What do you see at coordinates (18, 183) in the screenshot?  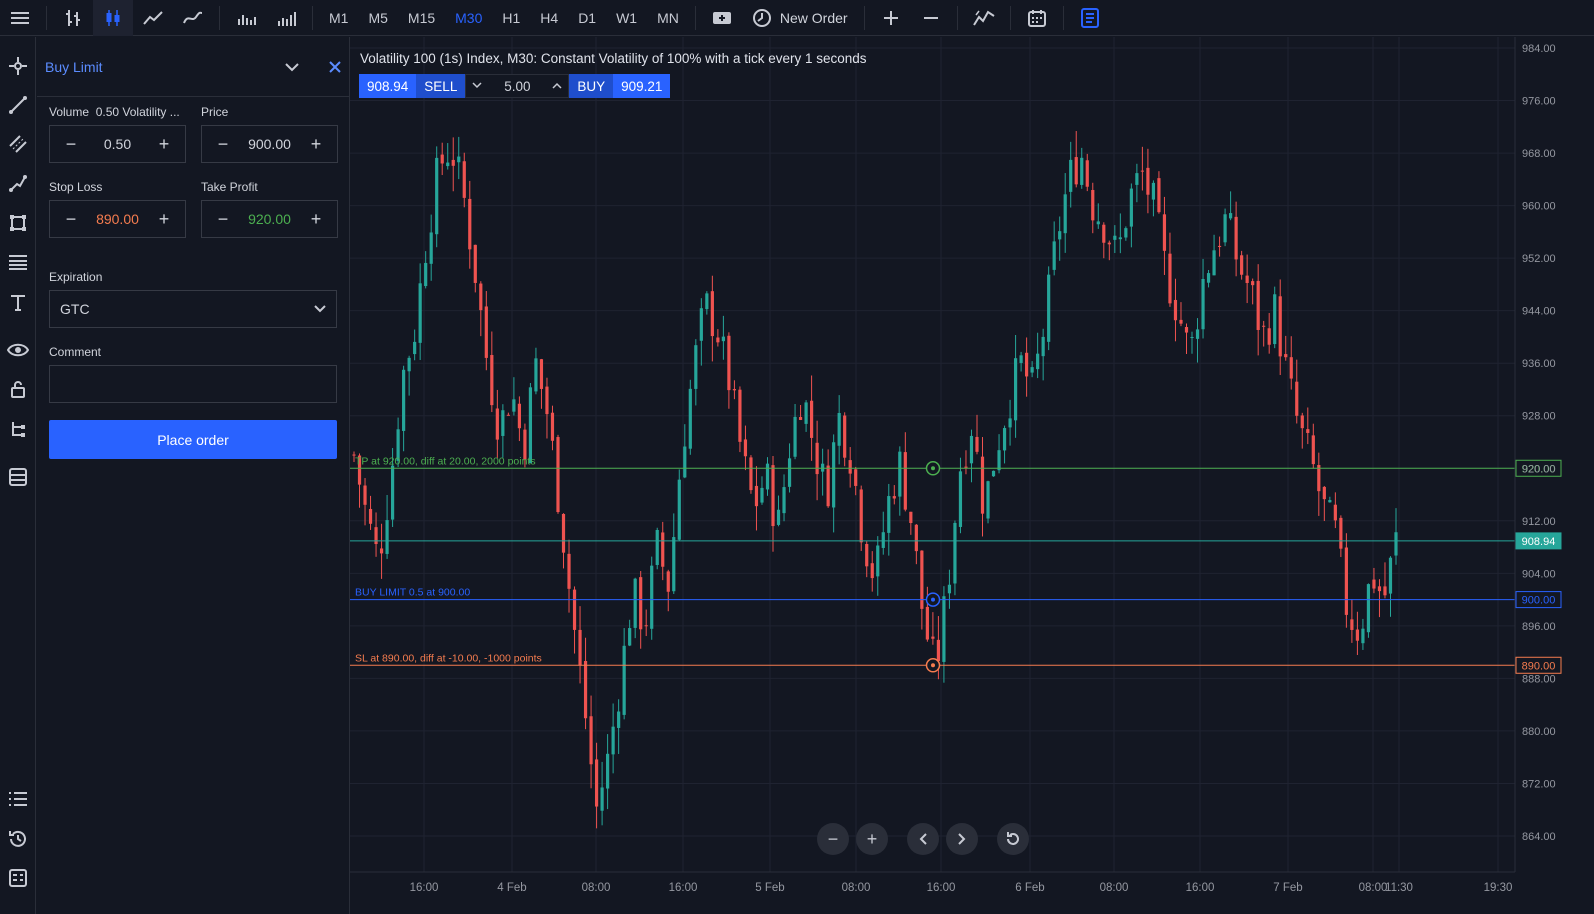 I see `path-tool-icon` at bounding box center [18, 183].